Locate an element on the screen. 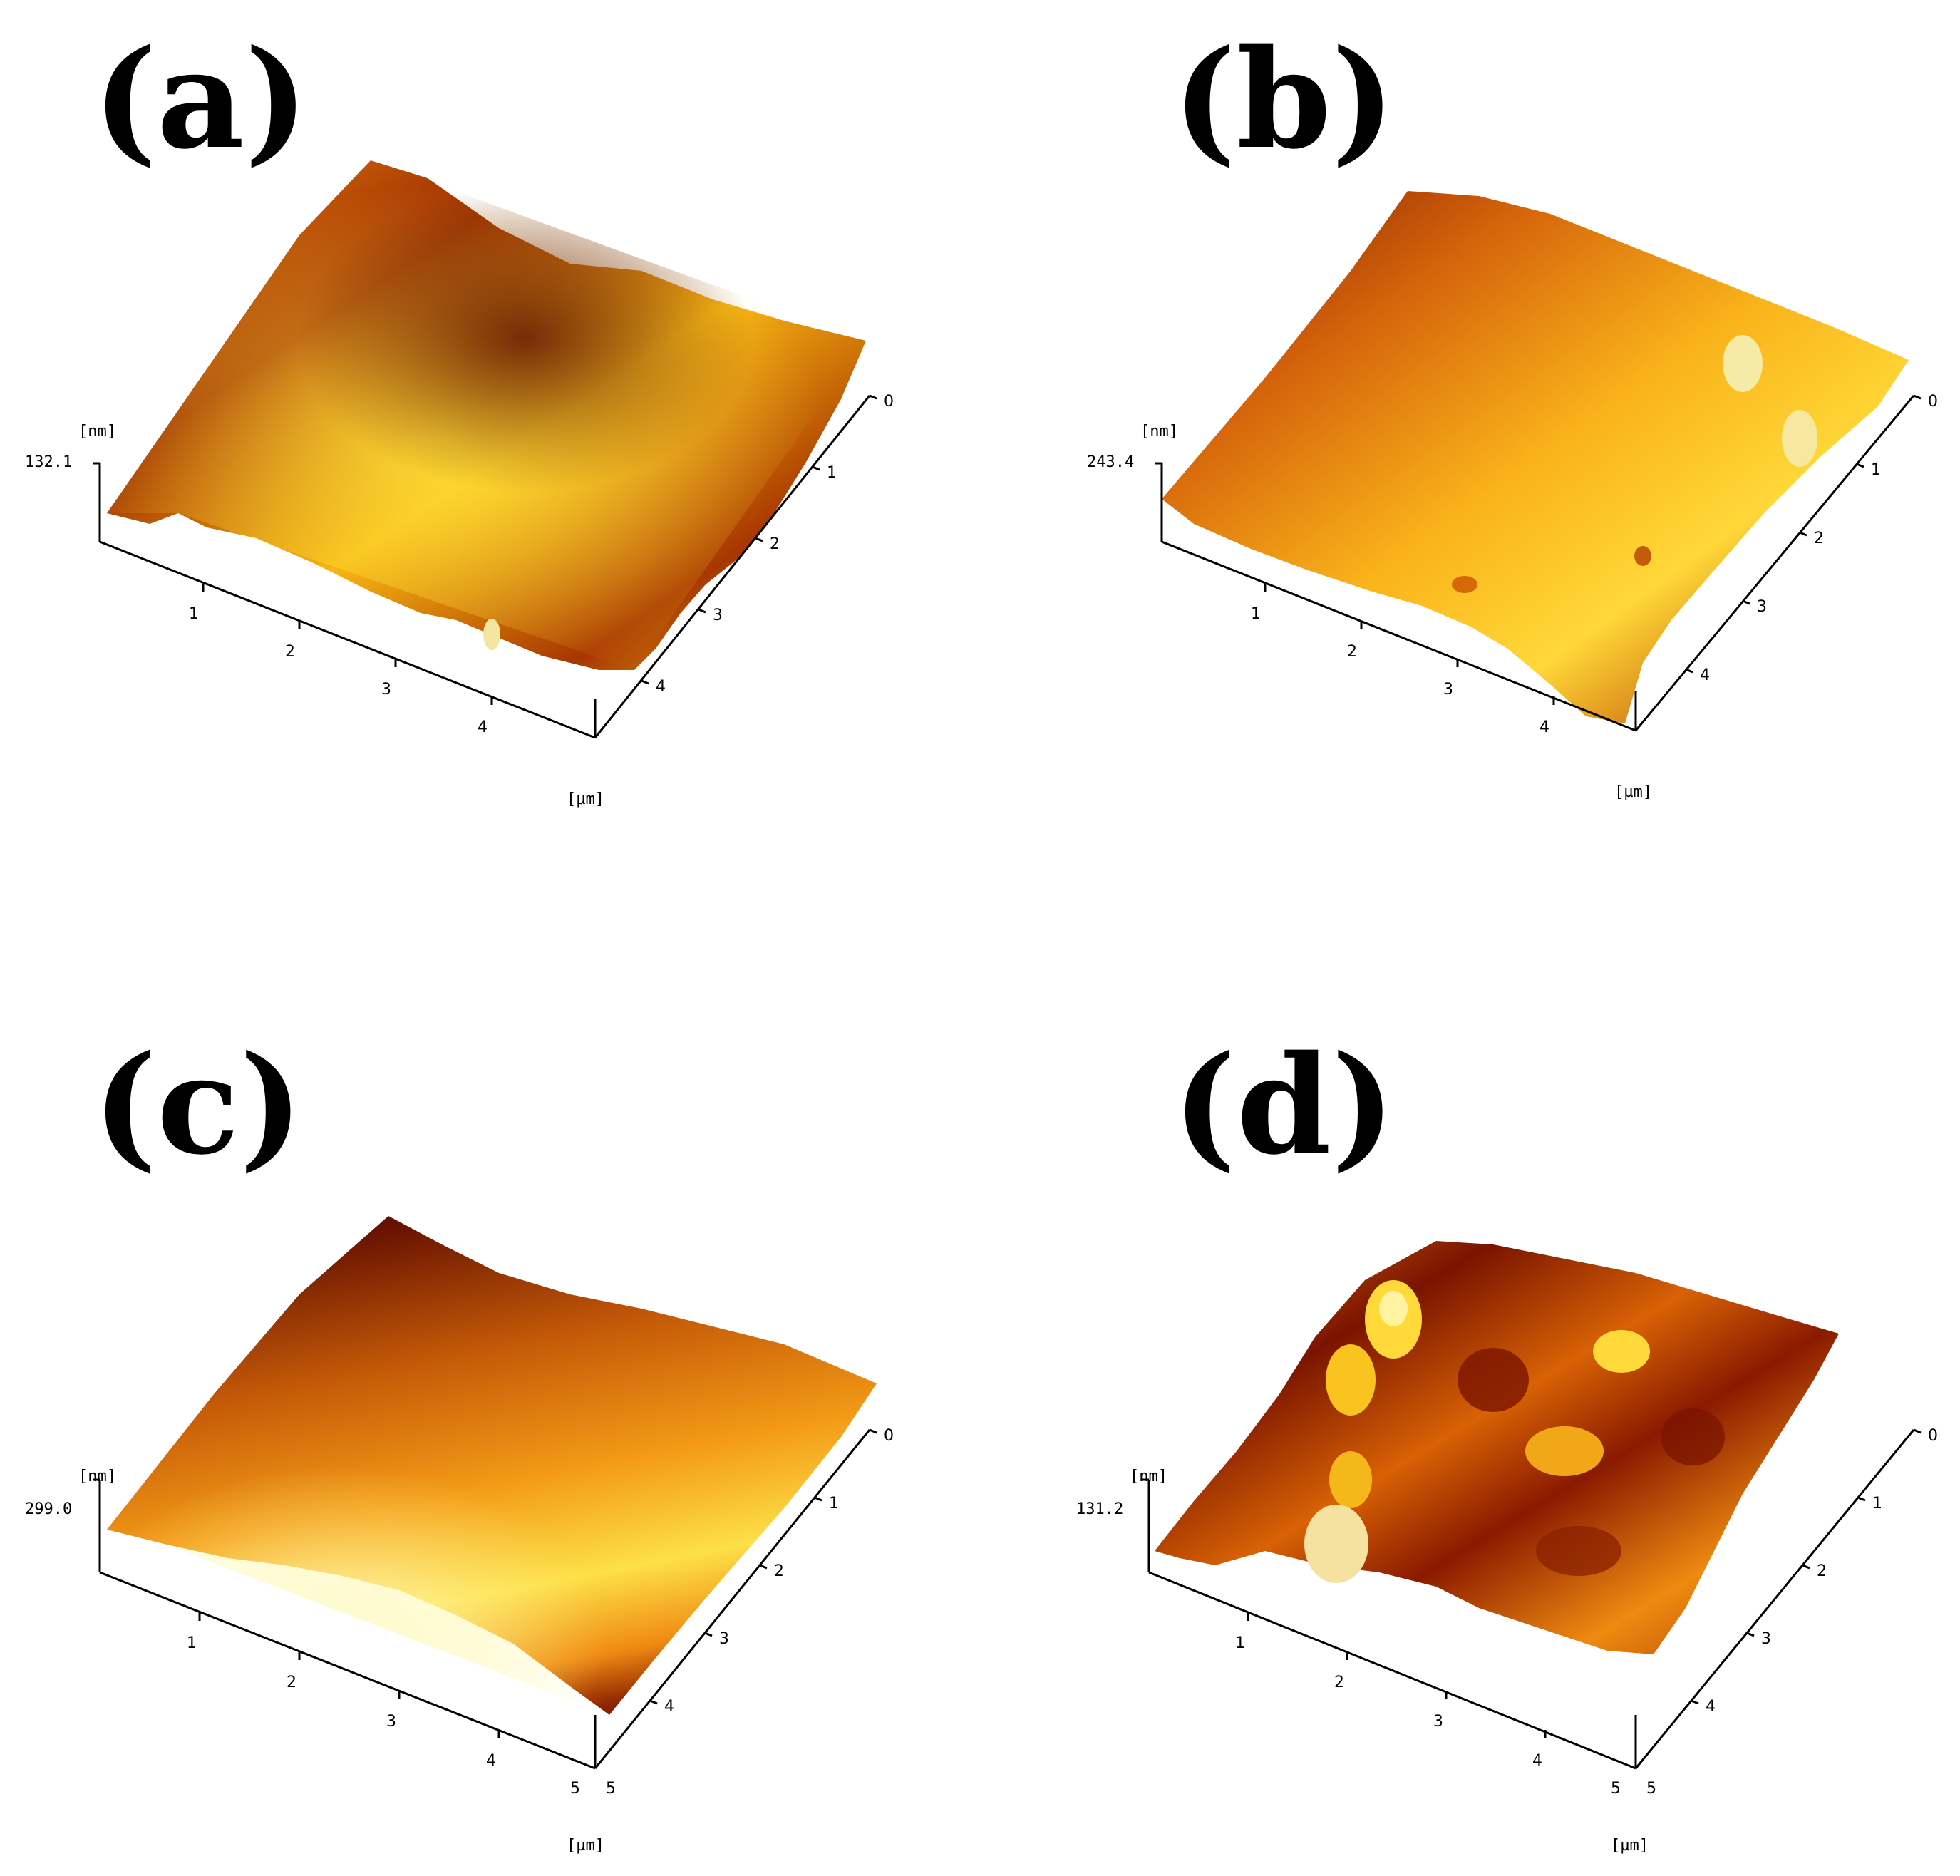 This screenshot has height=1876, width=1960. z-max-label: 131.2 is located at coordinates (1099, 1509).